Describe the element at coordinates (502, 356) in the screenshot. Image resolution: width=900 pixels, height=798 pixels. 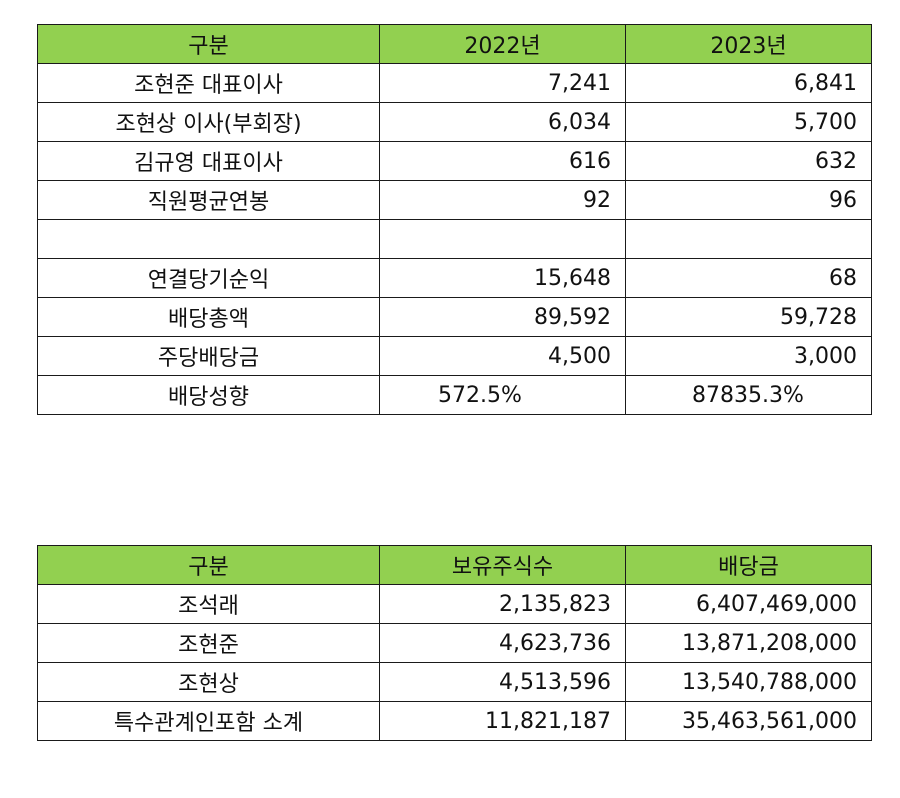
I see `value-2022: 4,500` at that location.